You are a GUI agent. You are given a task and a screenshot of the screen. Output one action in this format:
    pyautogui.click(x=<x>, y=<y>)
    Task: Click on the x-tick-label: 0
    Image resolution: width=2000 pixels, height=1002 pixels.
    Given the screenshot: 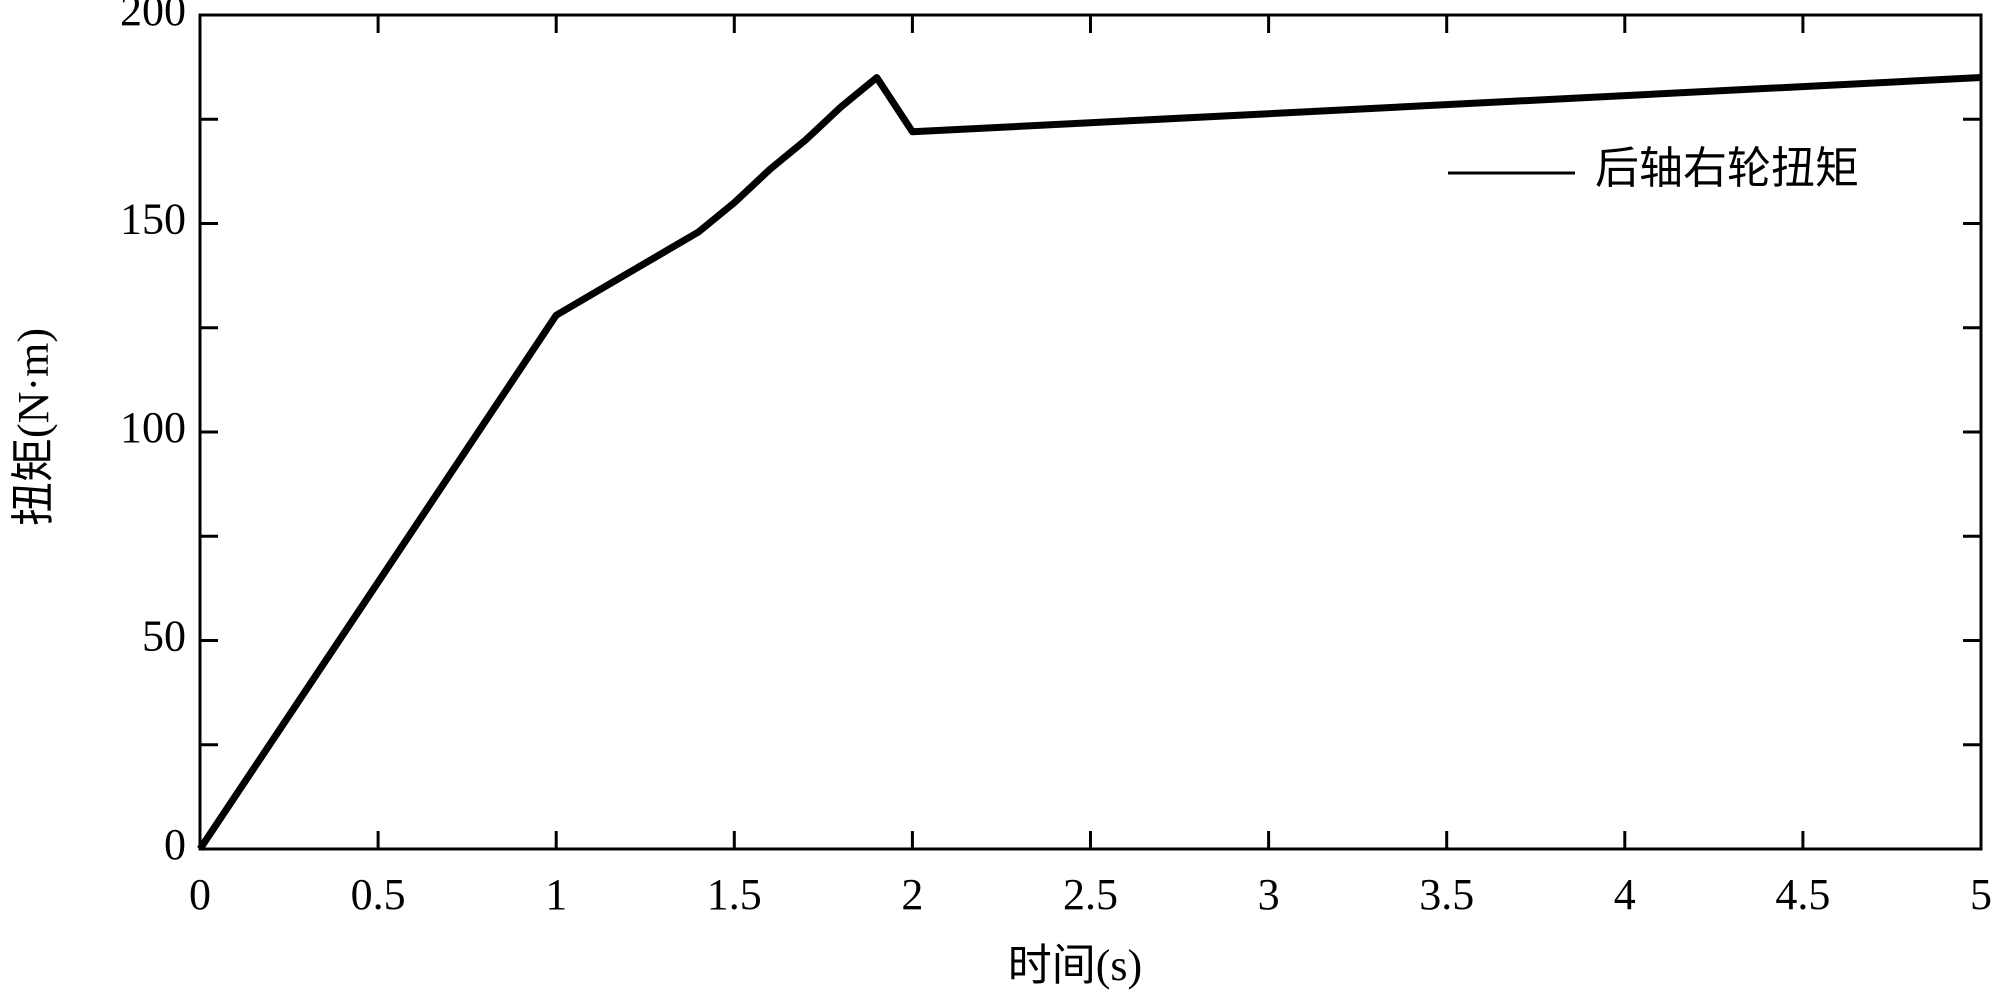 What is the action you would take?
    pyautogui.click(x=200, y=894)
    